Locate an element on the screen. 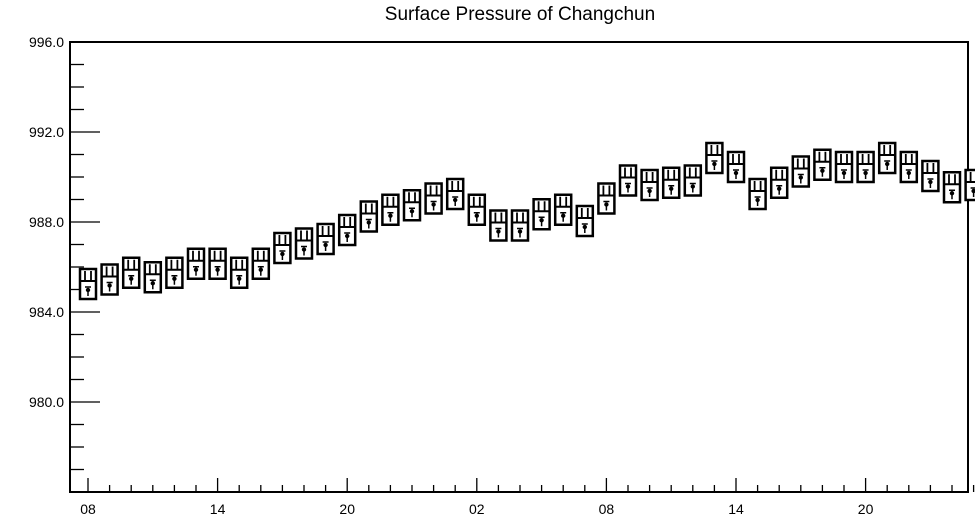 The image size is (975, 521). y-tick-label: 988.0 is located at coordinates (46, 222).